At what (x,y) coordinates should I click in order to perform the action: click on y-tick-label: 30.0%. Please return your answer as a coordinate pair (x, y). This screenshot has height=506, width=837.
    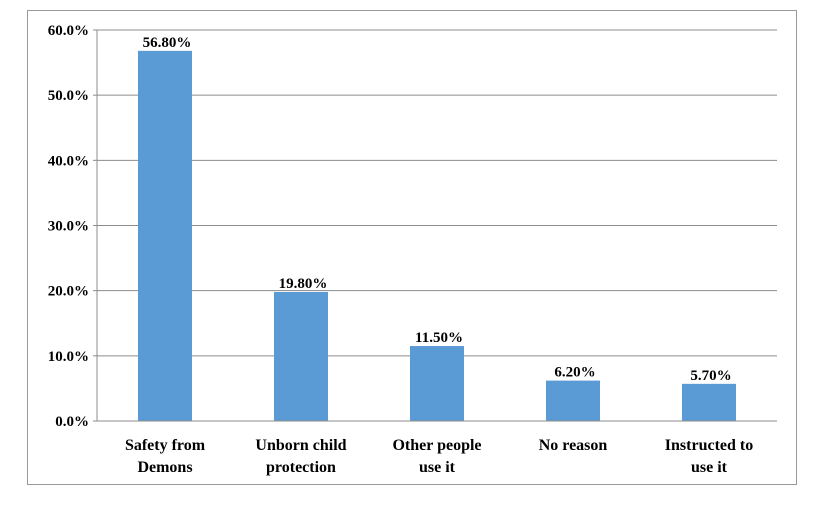
    Looking at the image, I should click on (68, 227).